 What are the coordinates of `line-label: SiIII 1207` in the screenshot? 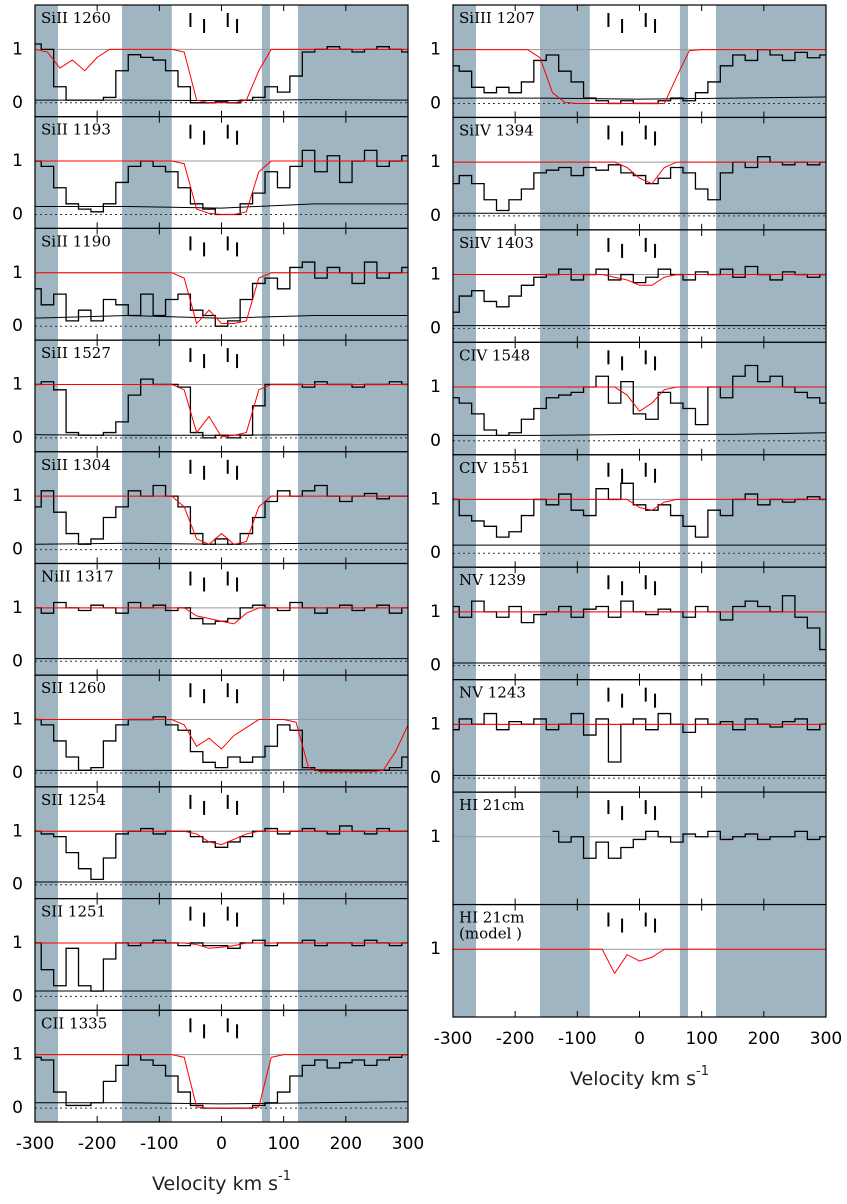 It's located at (497, 18).